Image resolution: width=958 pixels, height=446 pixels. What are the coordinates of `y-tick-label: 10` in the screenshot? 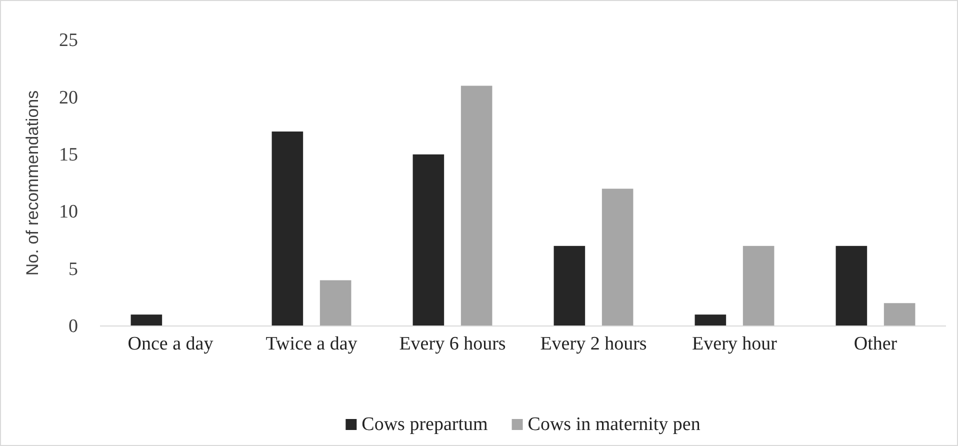 It's located at (68, 212).